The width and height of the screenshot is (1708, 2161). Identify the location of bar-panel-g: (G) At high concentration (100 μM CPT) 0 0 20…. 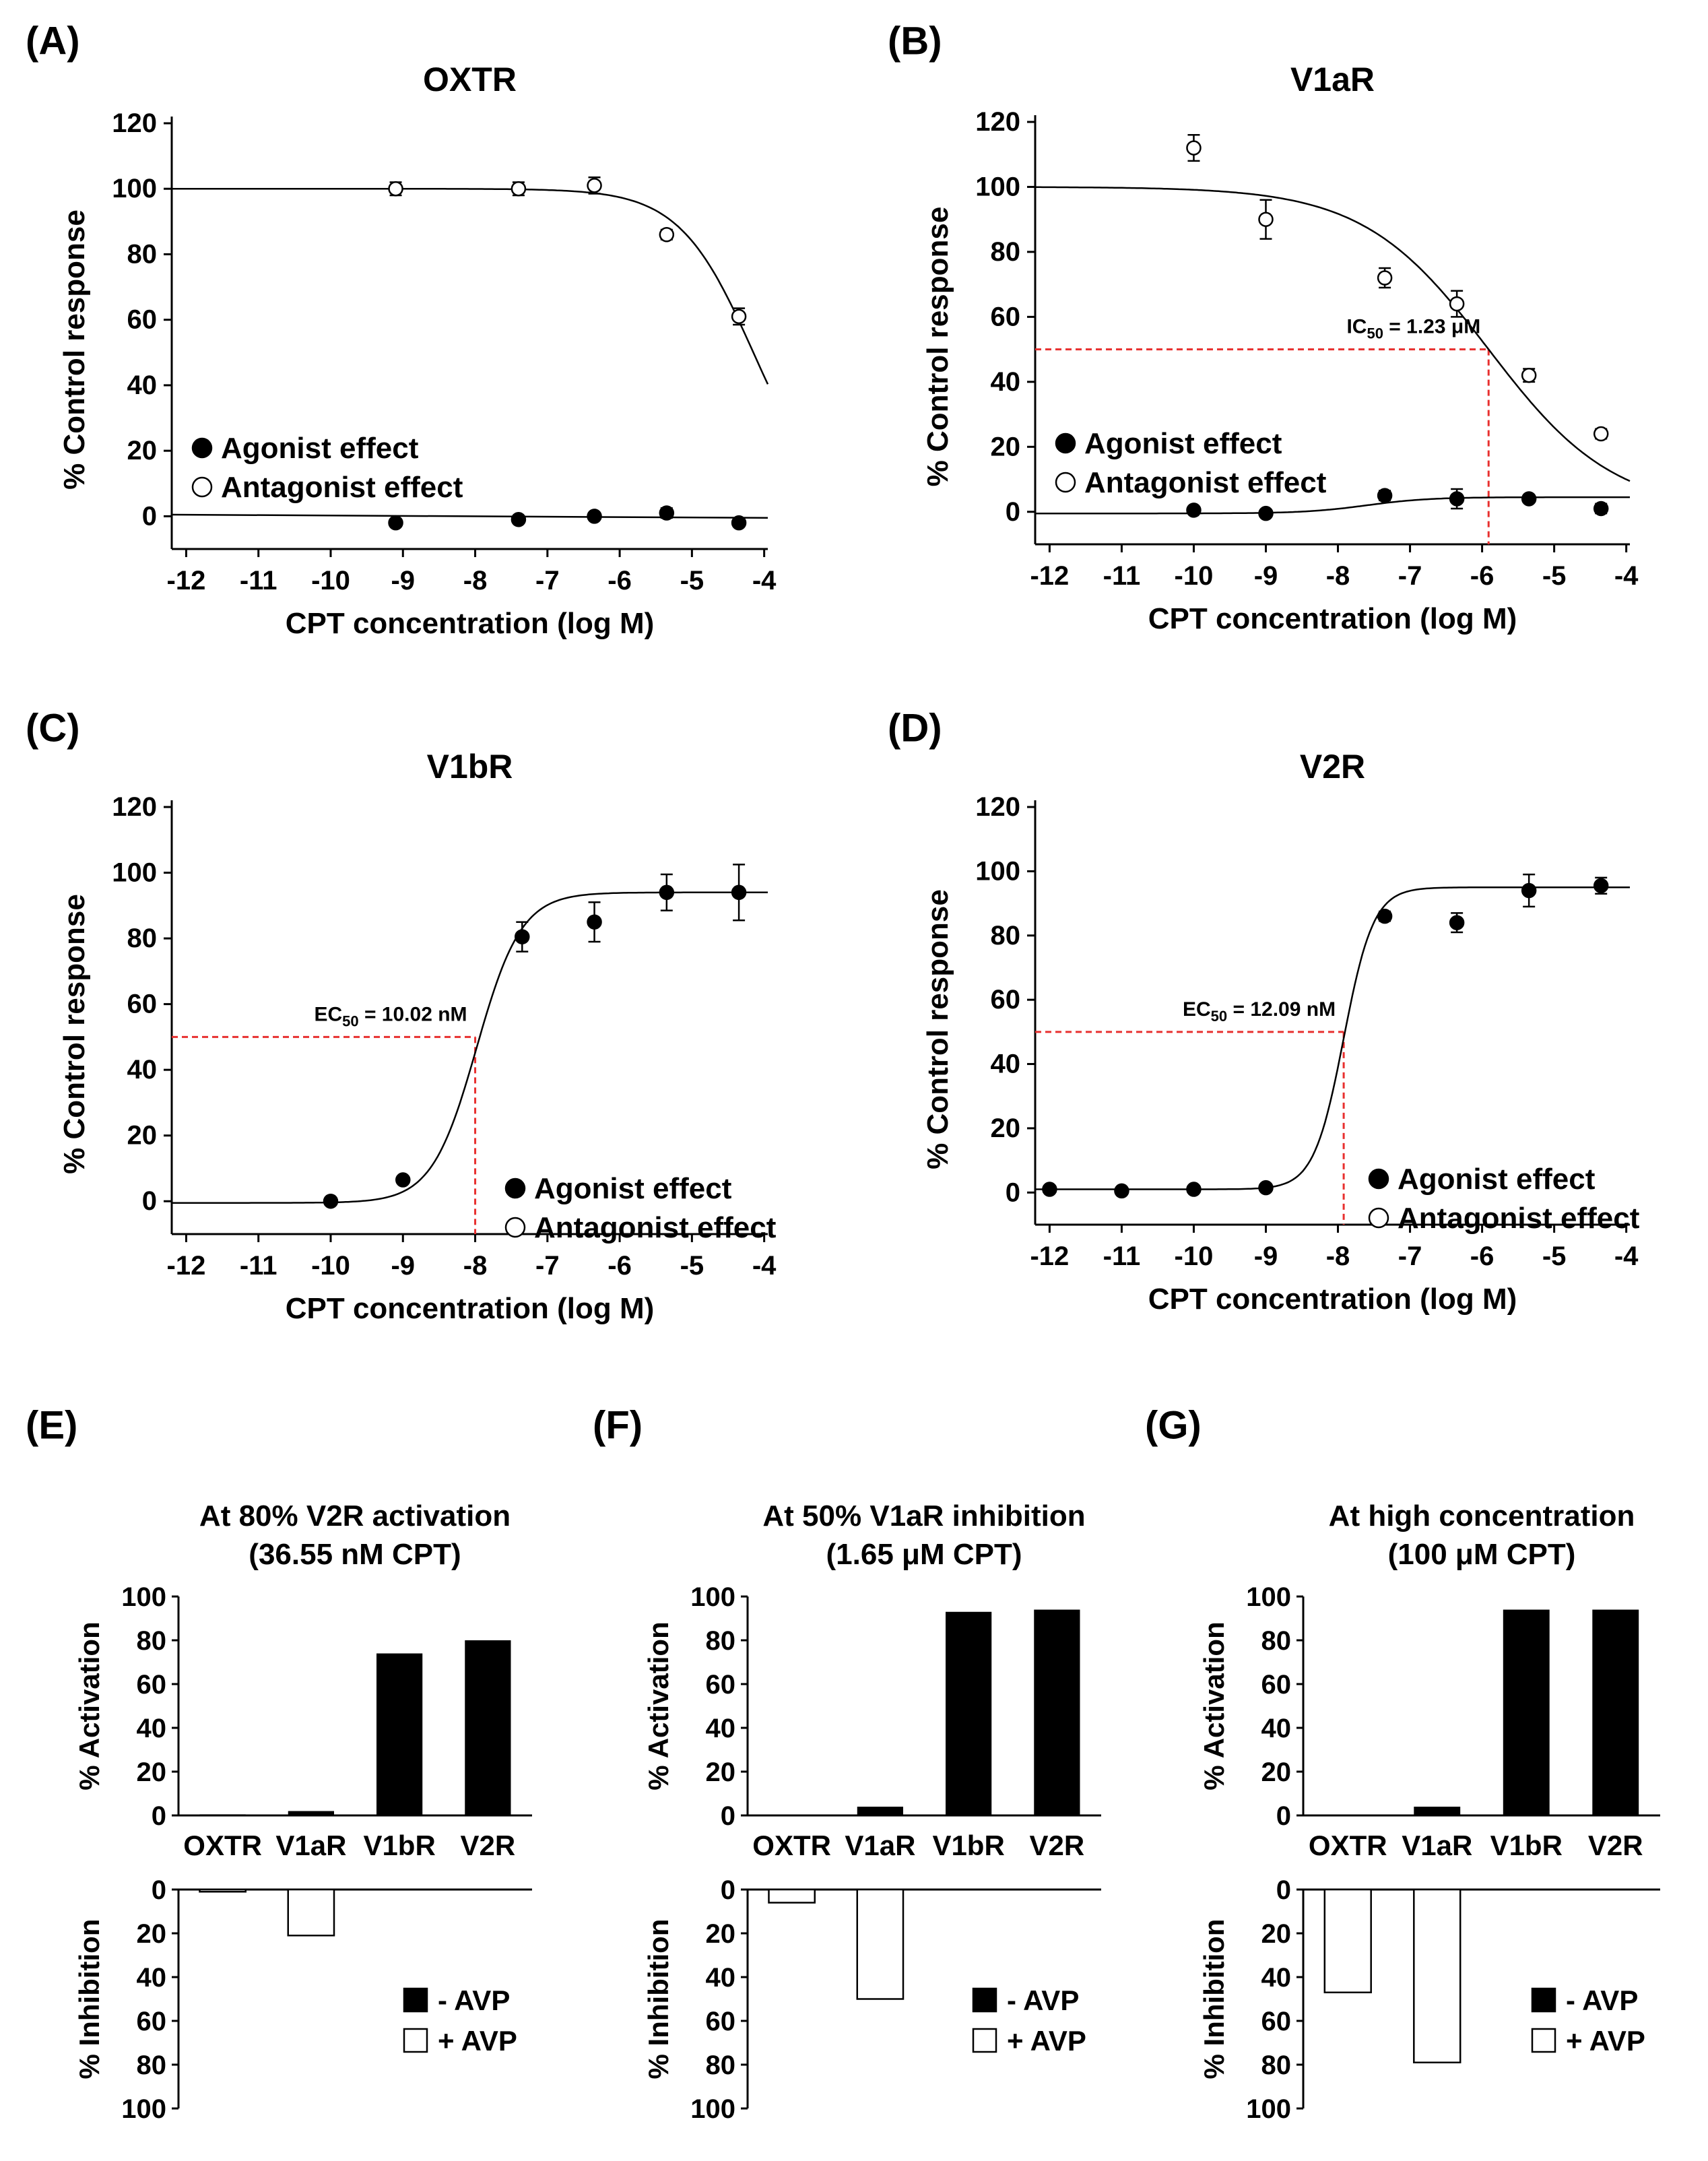
(1402, 1763).